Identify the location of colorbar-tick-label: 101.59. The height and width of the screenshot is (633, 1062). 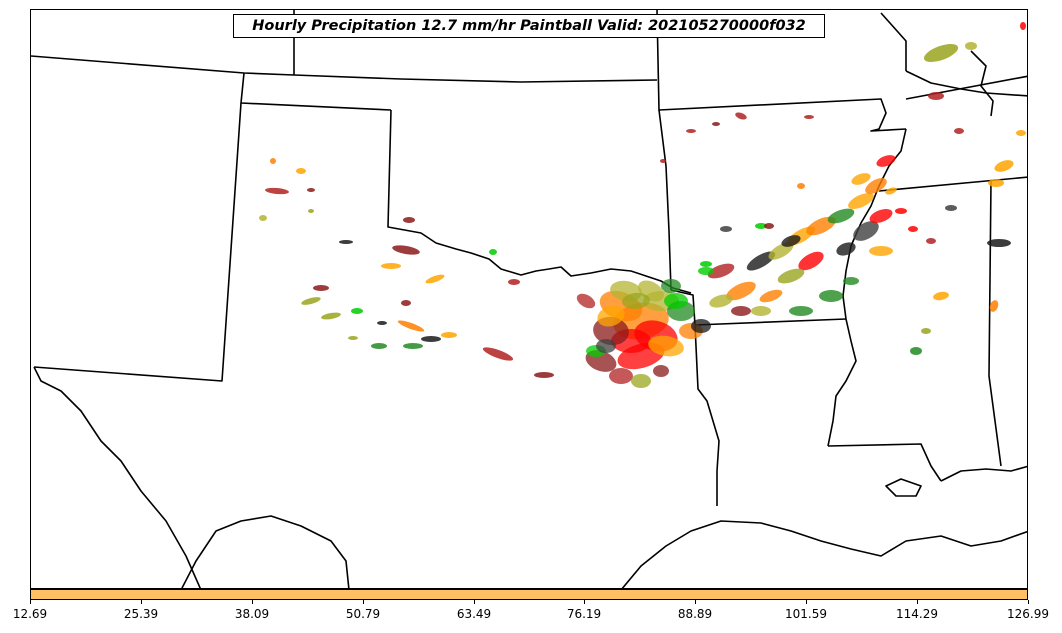
(806, 614).